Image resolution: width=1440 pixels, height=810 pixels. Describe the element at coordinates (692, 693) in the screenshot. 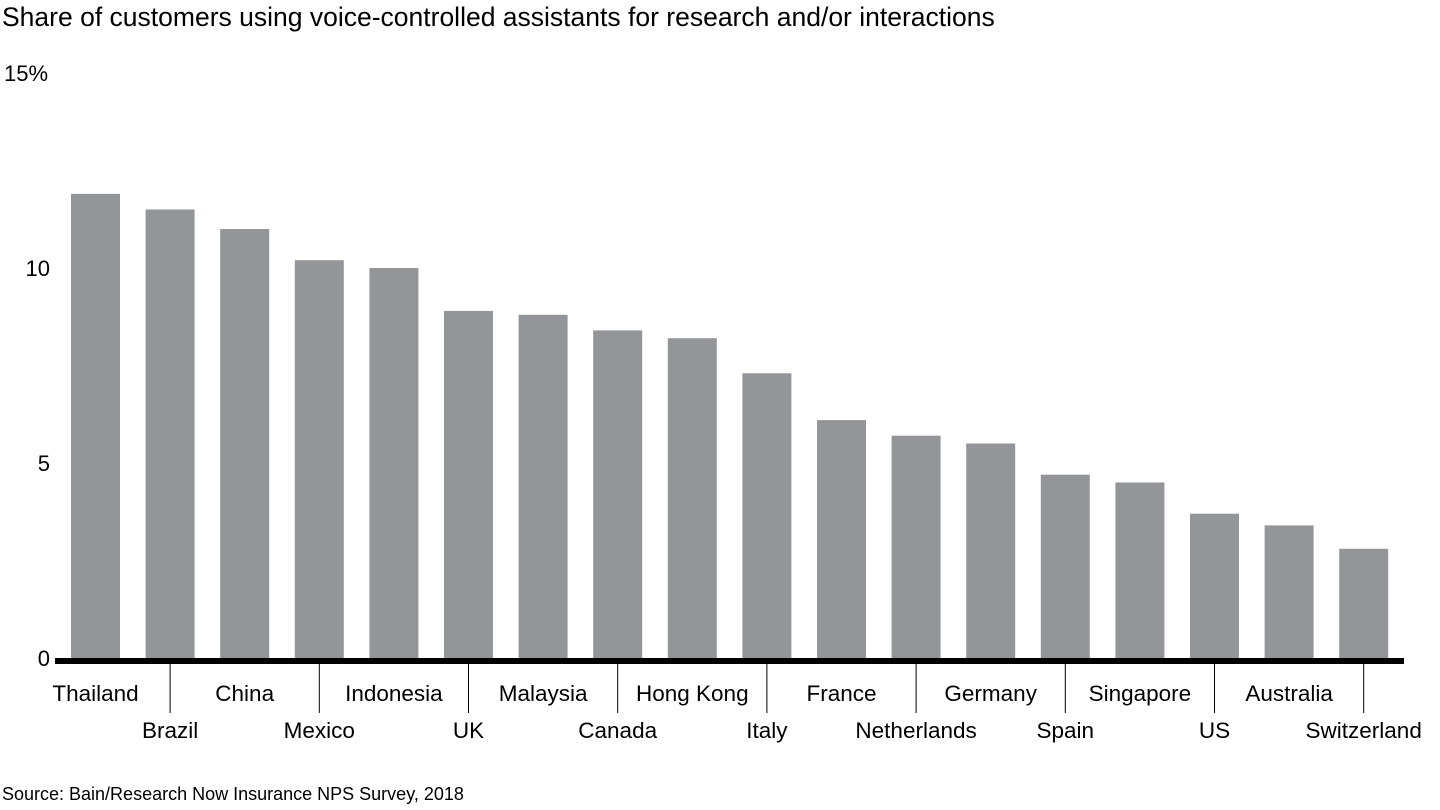

I see `x-tick-label: Hong Kong` at that location.